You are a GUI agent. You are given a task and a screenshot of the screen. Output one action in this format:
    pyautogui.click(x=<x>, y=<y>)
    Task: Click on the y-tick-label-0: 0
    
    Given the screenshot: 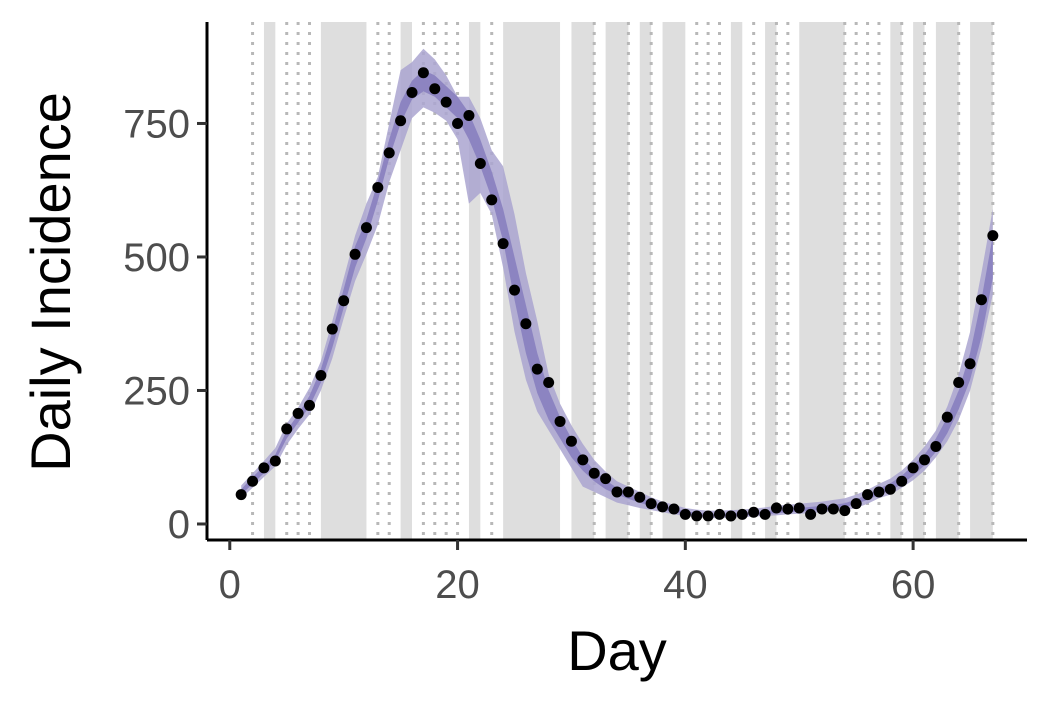 What is the action you would take?
    pyautogui.click(x=179, y=525)
    